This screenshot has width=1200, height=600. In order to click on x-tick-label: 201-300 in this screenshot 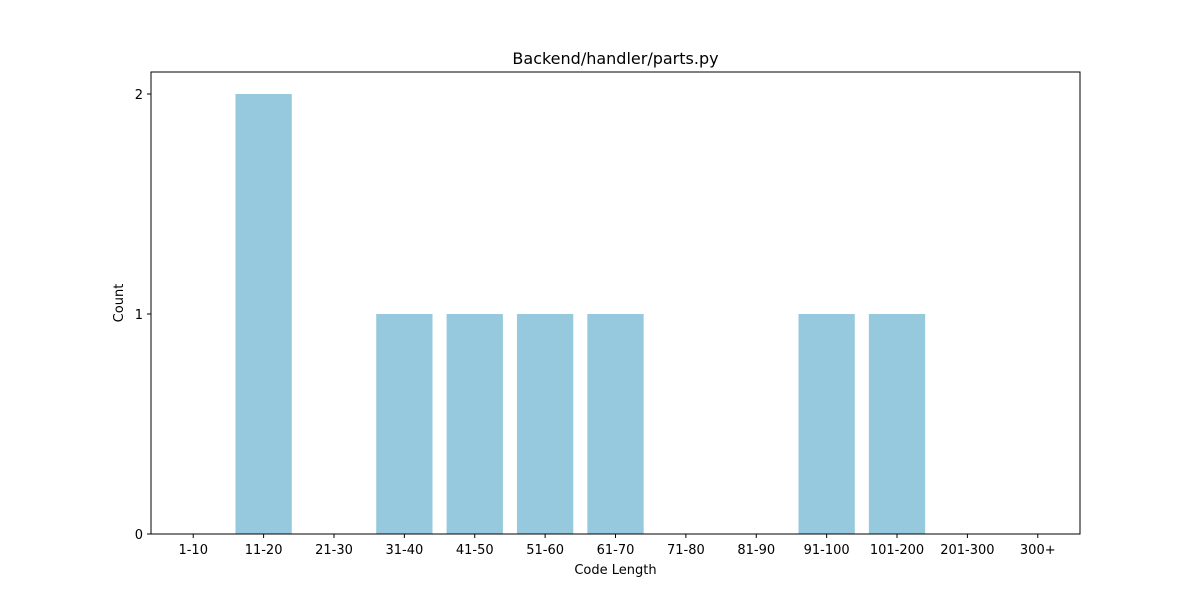, I will do `click(967, 550)`.